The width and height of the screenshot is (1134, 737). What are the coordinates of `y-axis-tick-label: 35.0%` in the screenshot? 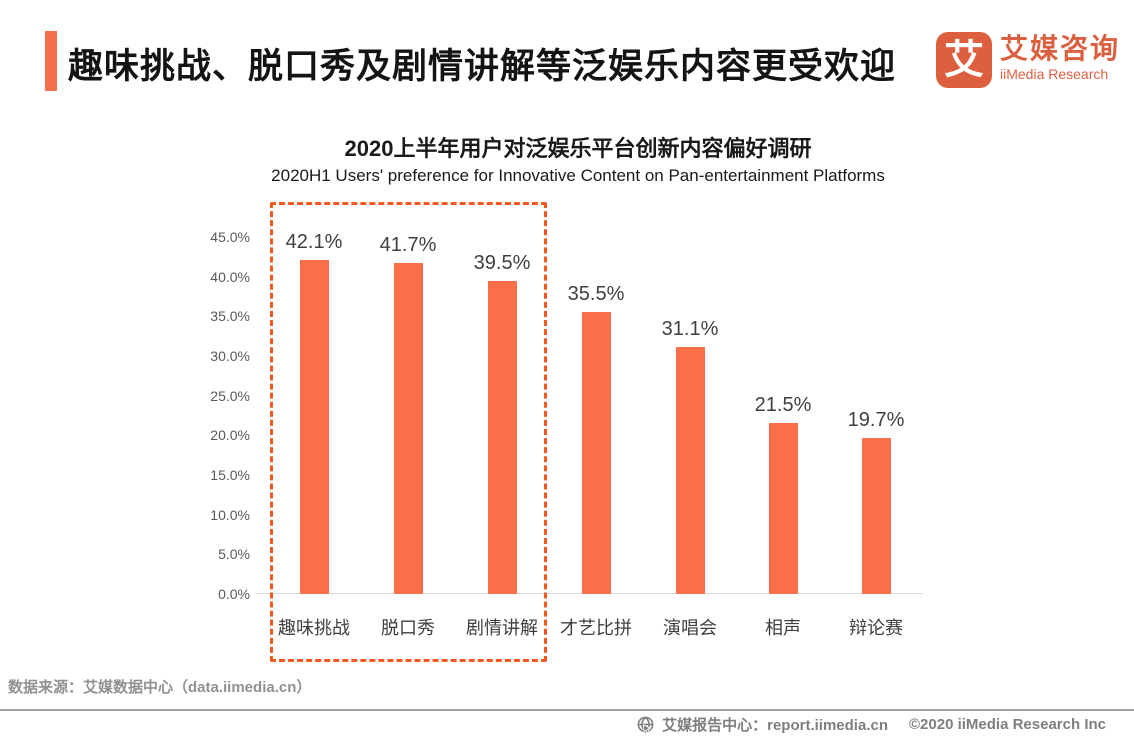 It's located at (230, 316).